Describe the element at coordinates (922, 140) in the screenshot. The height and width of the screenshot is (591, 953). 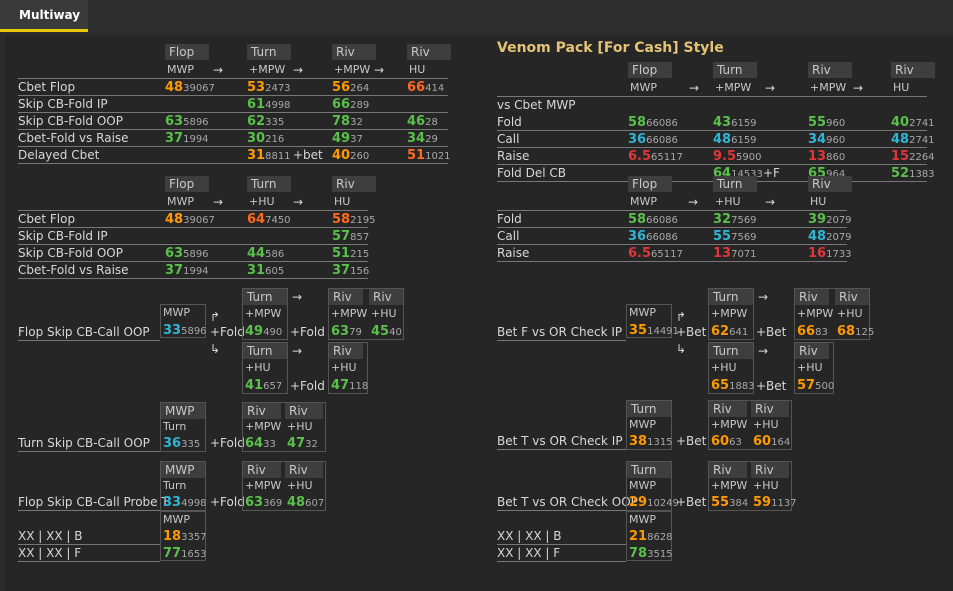
I see `stat-sample-count: 2741` at that location.